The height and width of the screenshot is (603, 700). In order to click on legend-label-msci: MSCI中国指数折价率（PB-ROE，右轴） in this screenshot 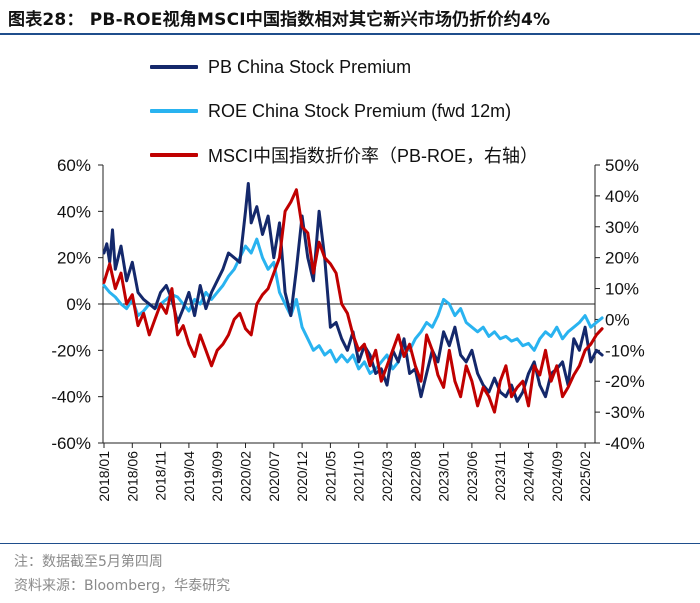, I will do `click(373, 156)`.